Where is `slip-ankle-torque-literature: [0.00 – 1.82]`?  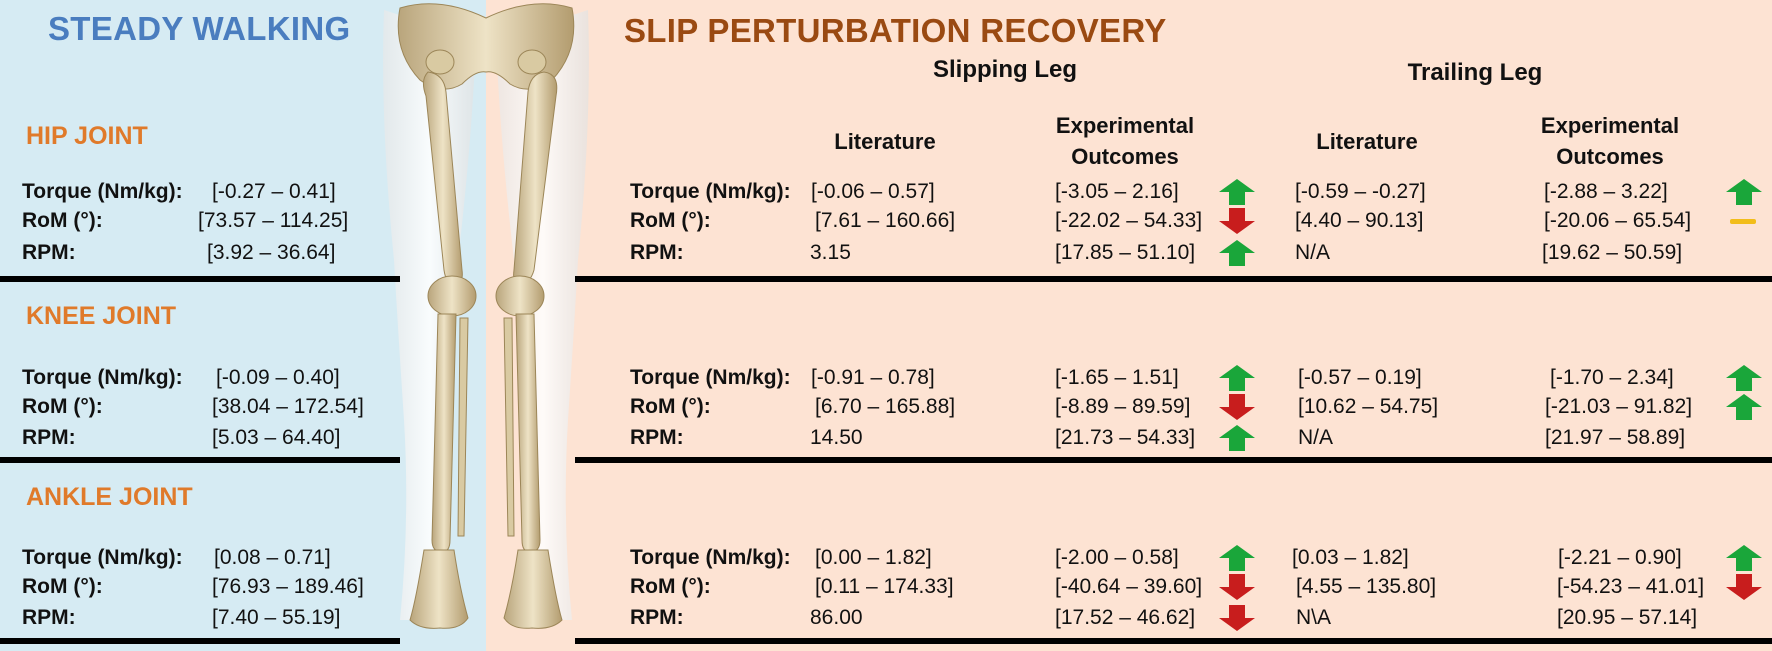 slip-ankle-torque-literature: [0.00 – 1.82] is located at coordinates (873, 557).